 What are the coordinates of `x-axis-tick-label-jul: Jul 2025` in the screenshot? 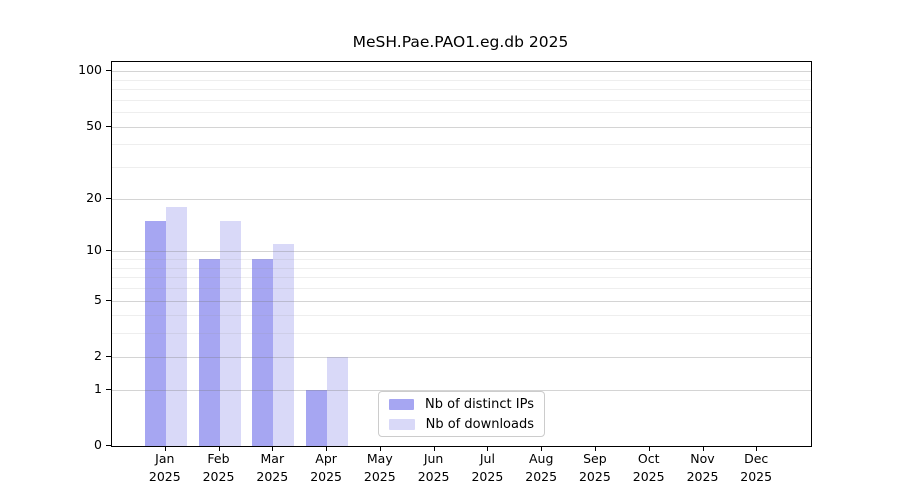 It's located at (487, 468).